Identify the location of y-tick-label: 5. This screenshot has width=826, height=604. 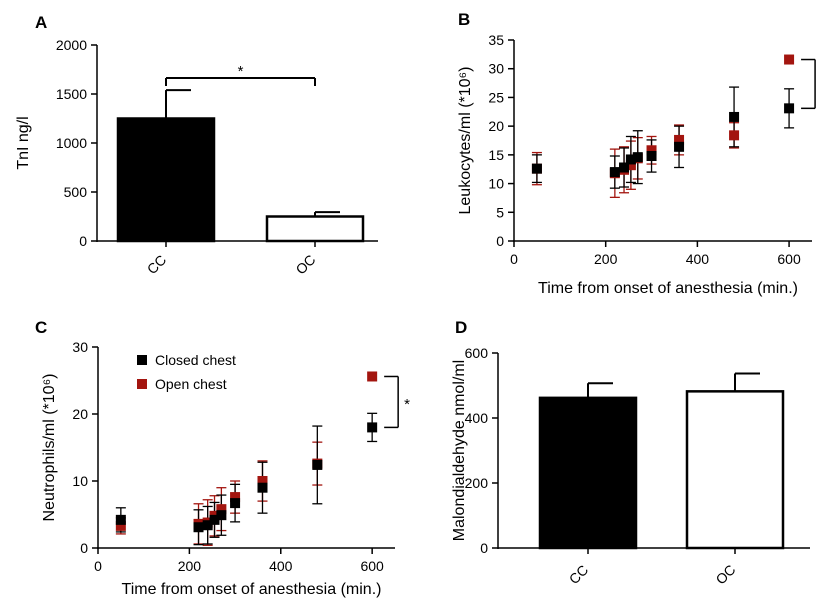
(500, 212).